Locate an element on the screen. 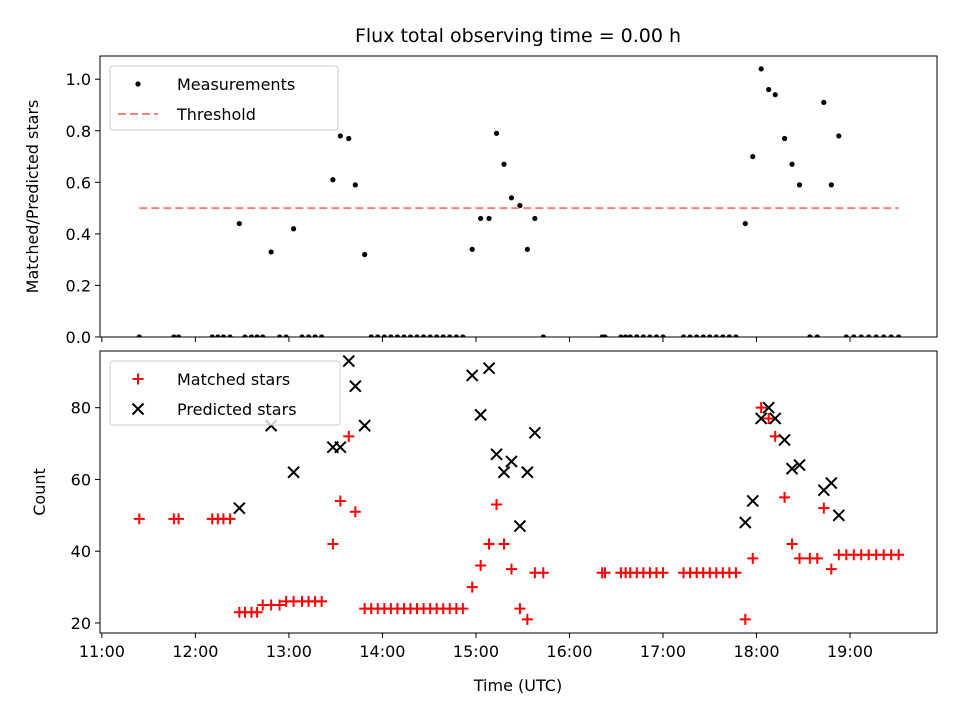  y-tick-label: 60 is located at coordinates (81, 479).